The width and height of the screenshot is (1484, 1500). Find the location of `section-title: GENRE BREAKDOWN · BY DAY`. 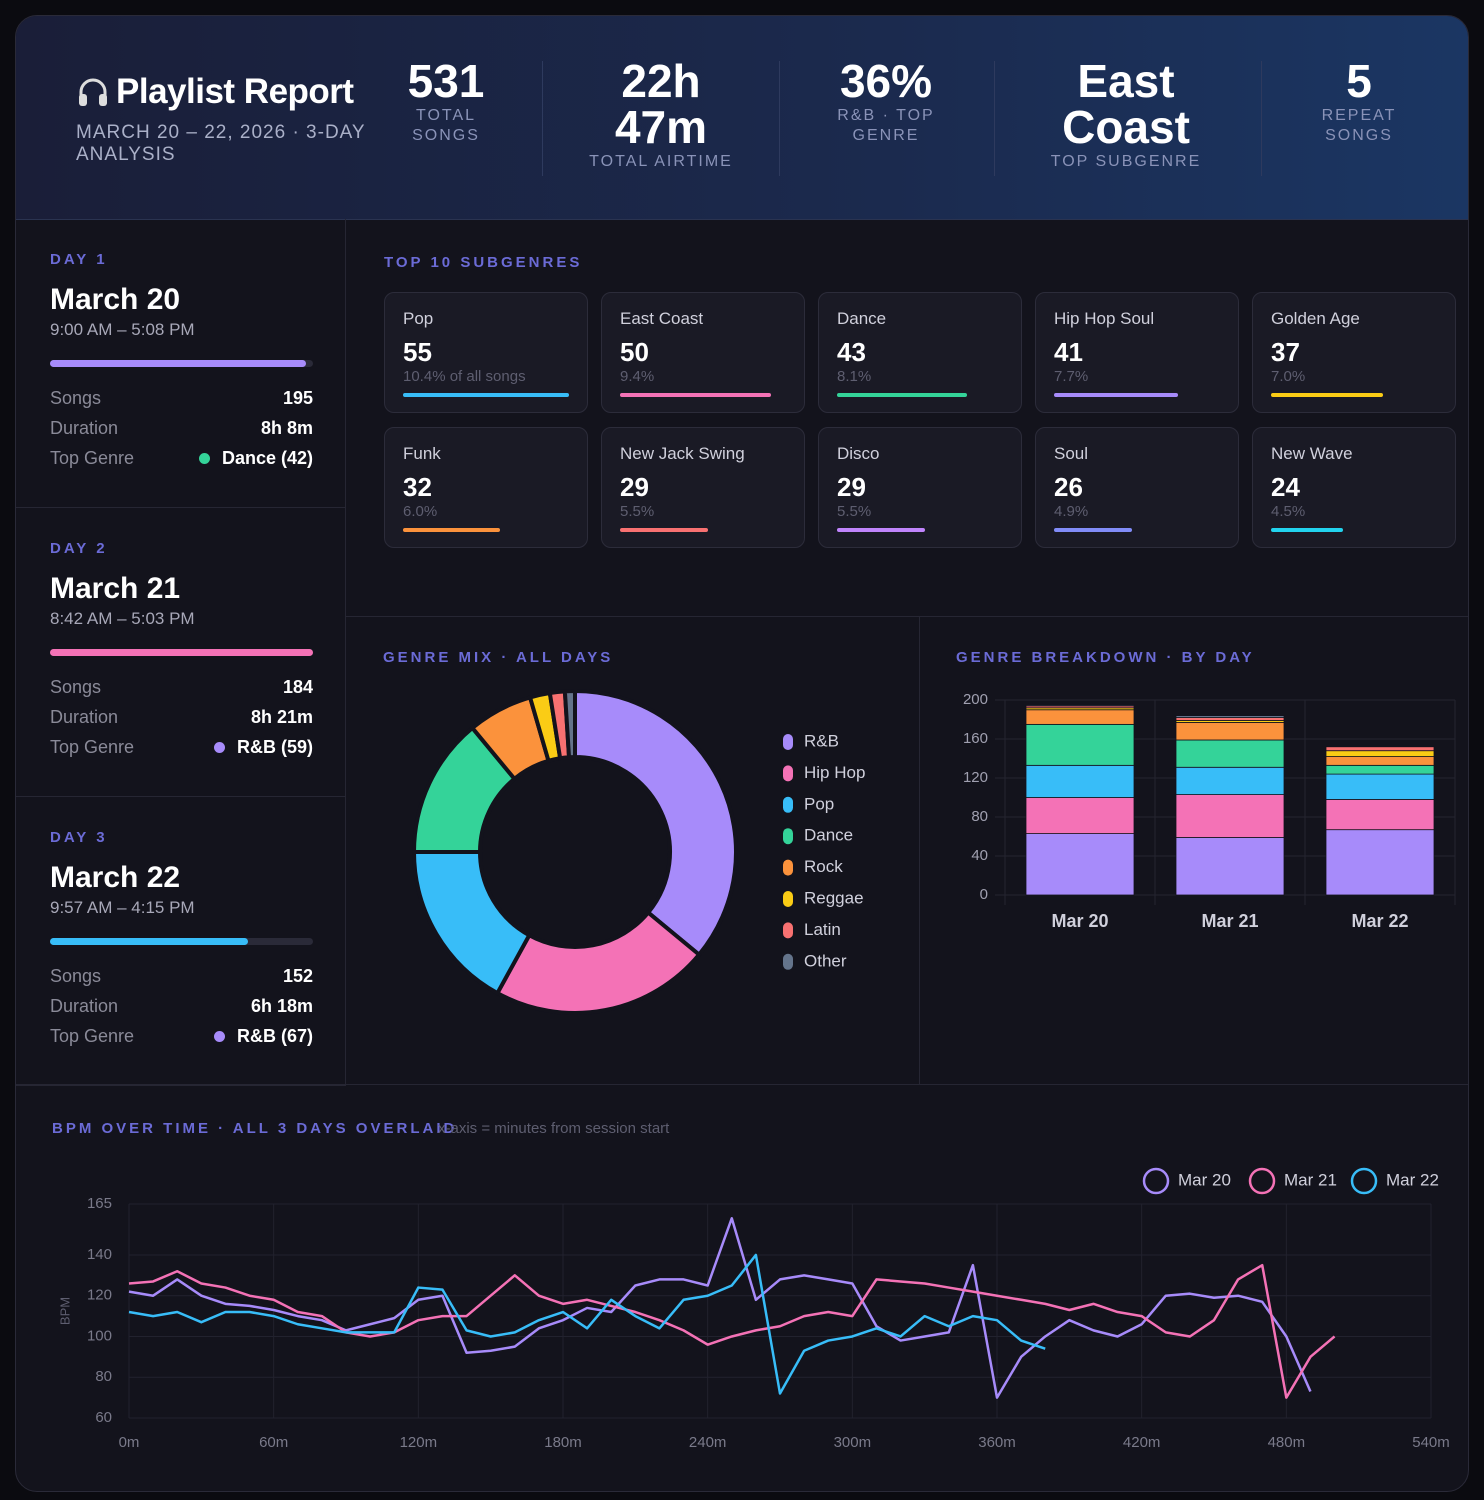

section-title: GENRE BREAKDOWN · BY DAY is located at coordinates (1105, 657).